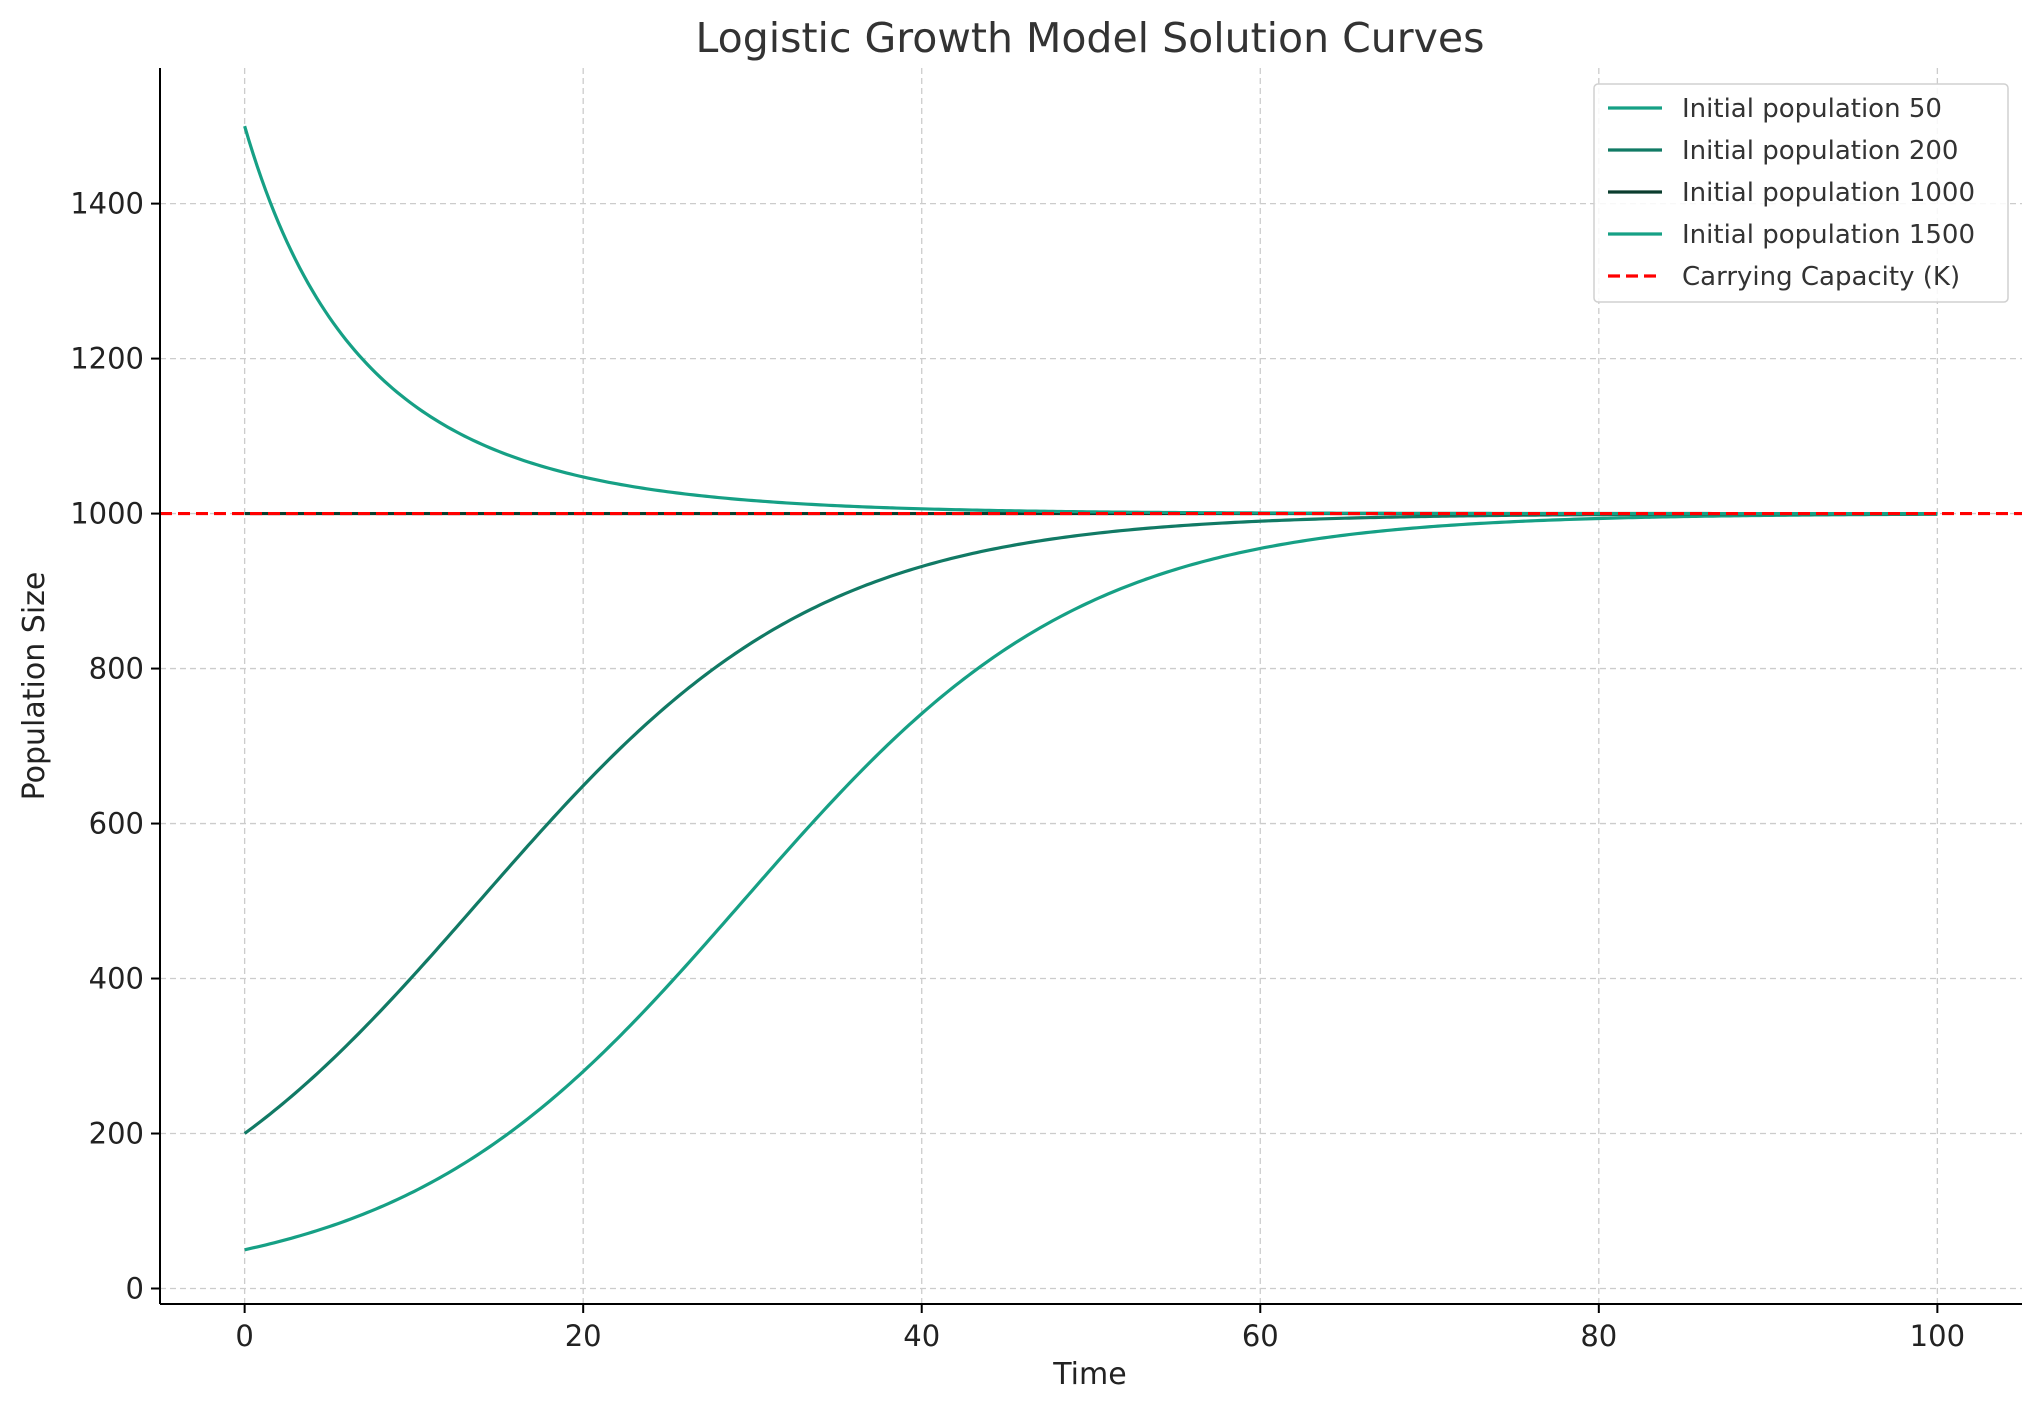 Image resolution: width=2038 pixels, height=1409 pixels. What do you see at coordinates (116, 979) in the screenshot?
I see `y-tick-label: 400` at bounding box center [116, 979].